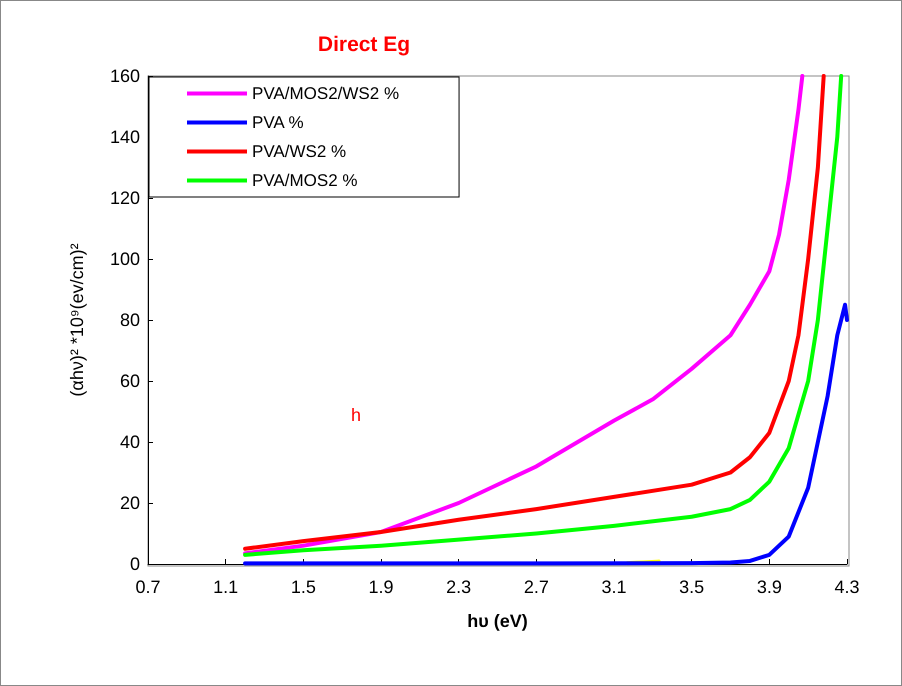  Describe the element at coordinates (125, 198) in the screenshot. I see `y-tick-label: 120` at that location.